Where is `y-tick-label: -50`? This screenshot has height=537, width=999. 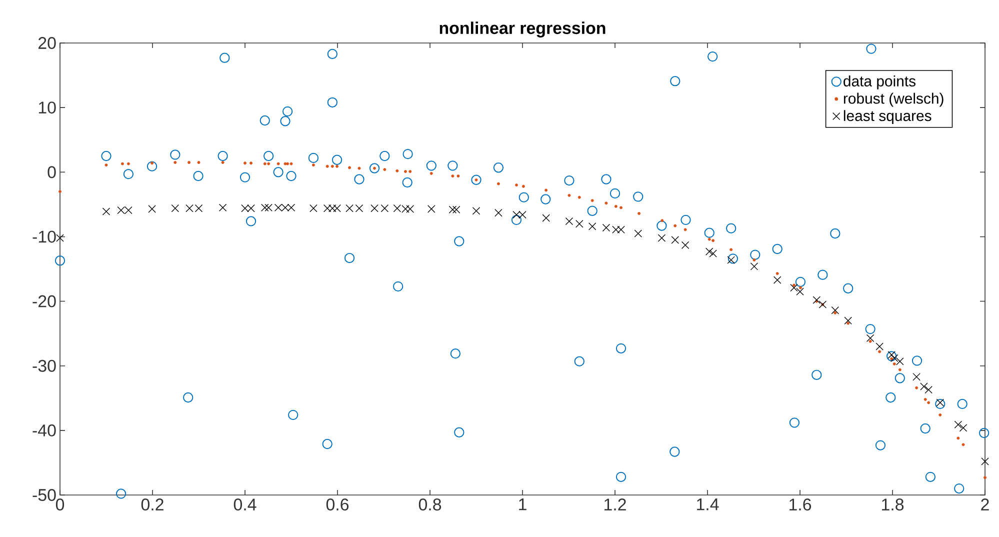
y-tick-label: -50 is located at coordinates (44, 495).